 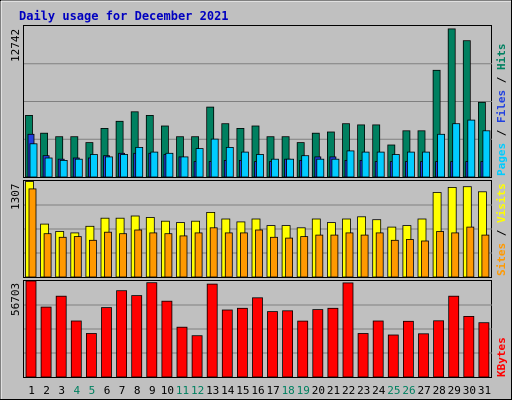 I want to click on x-tick-label-day-24: 24, so click(x=379, y=390).